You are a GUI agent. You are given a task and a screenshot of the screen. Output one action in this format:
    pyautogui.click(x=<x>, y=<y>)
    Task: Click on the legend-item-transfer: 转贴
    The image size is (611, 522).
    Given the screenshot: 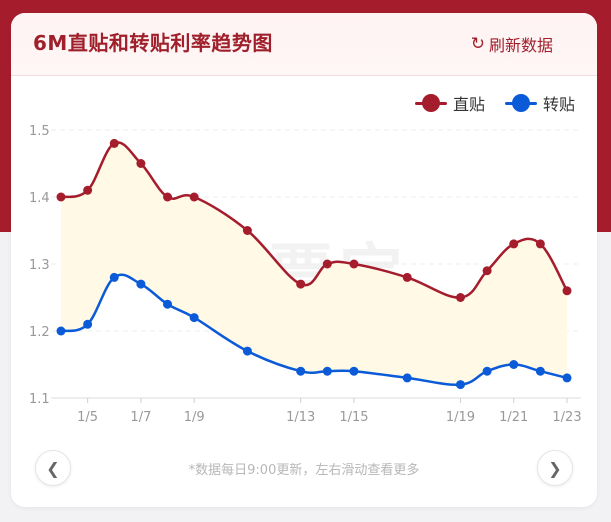 What is the action you would take?
    pyautogui.click(x=539, y=103)
    